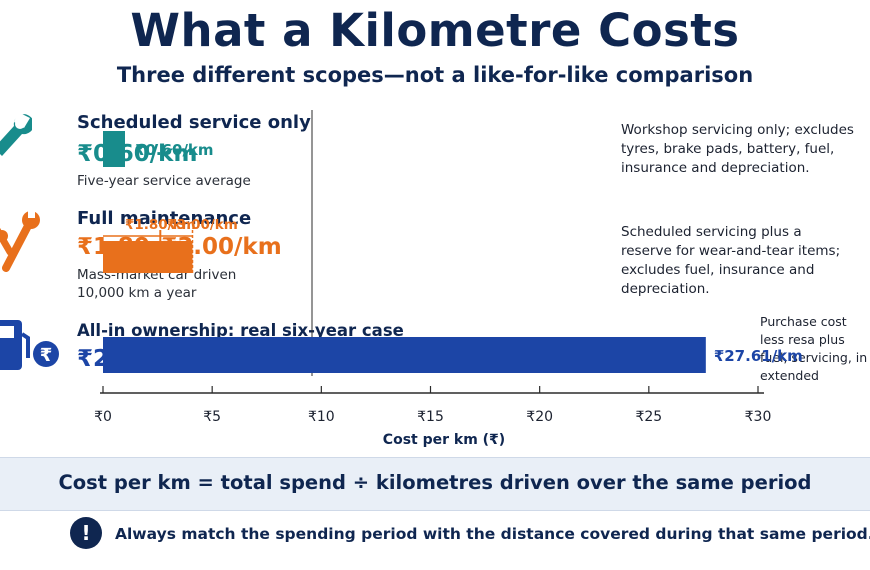  What do you see at coordinates (160, 225) in the screenshot?
I see `data-label-maintenance-low: ₹1.80/km` at bounding box center [160, 225].